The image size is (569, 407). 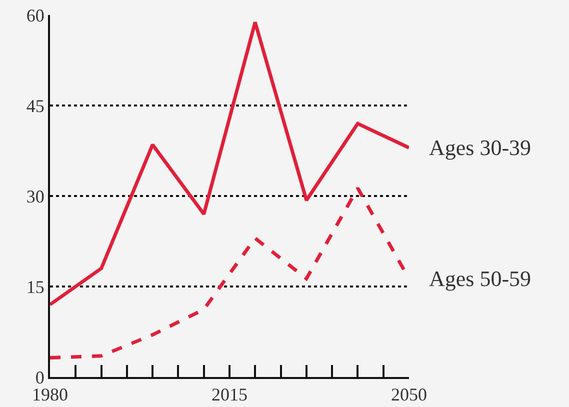 I want to click on y-tick-label: 45, so click(x=35, y=106).